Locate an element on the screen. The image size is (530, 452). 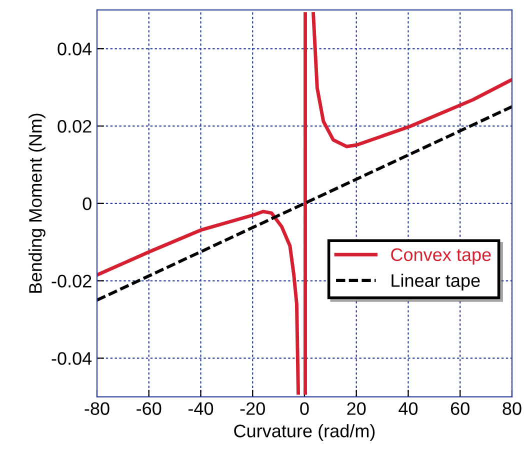
x-tick-label: 80 is located at coordinates (512, 408).